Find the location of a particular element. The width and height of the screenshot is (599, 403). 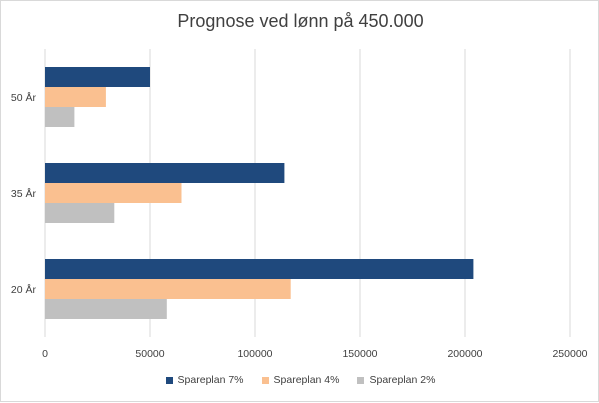

x-tick-label: 100000 is located at coordinates (254, 354).